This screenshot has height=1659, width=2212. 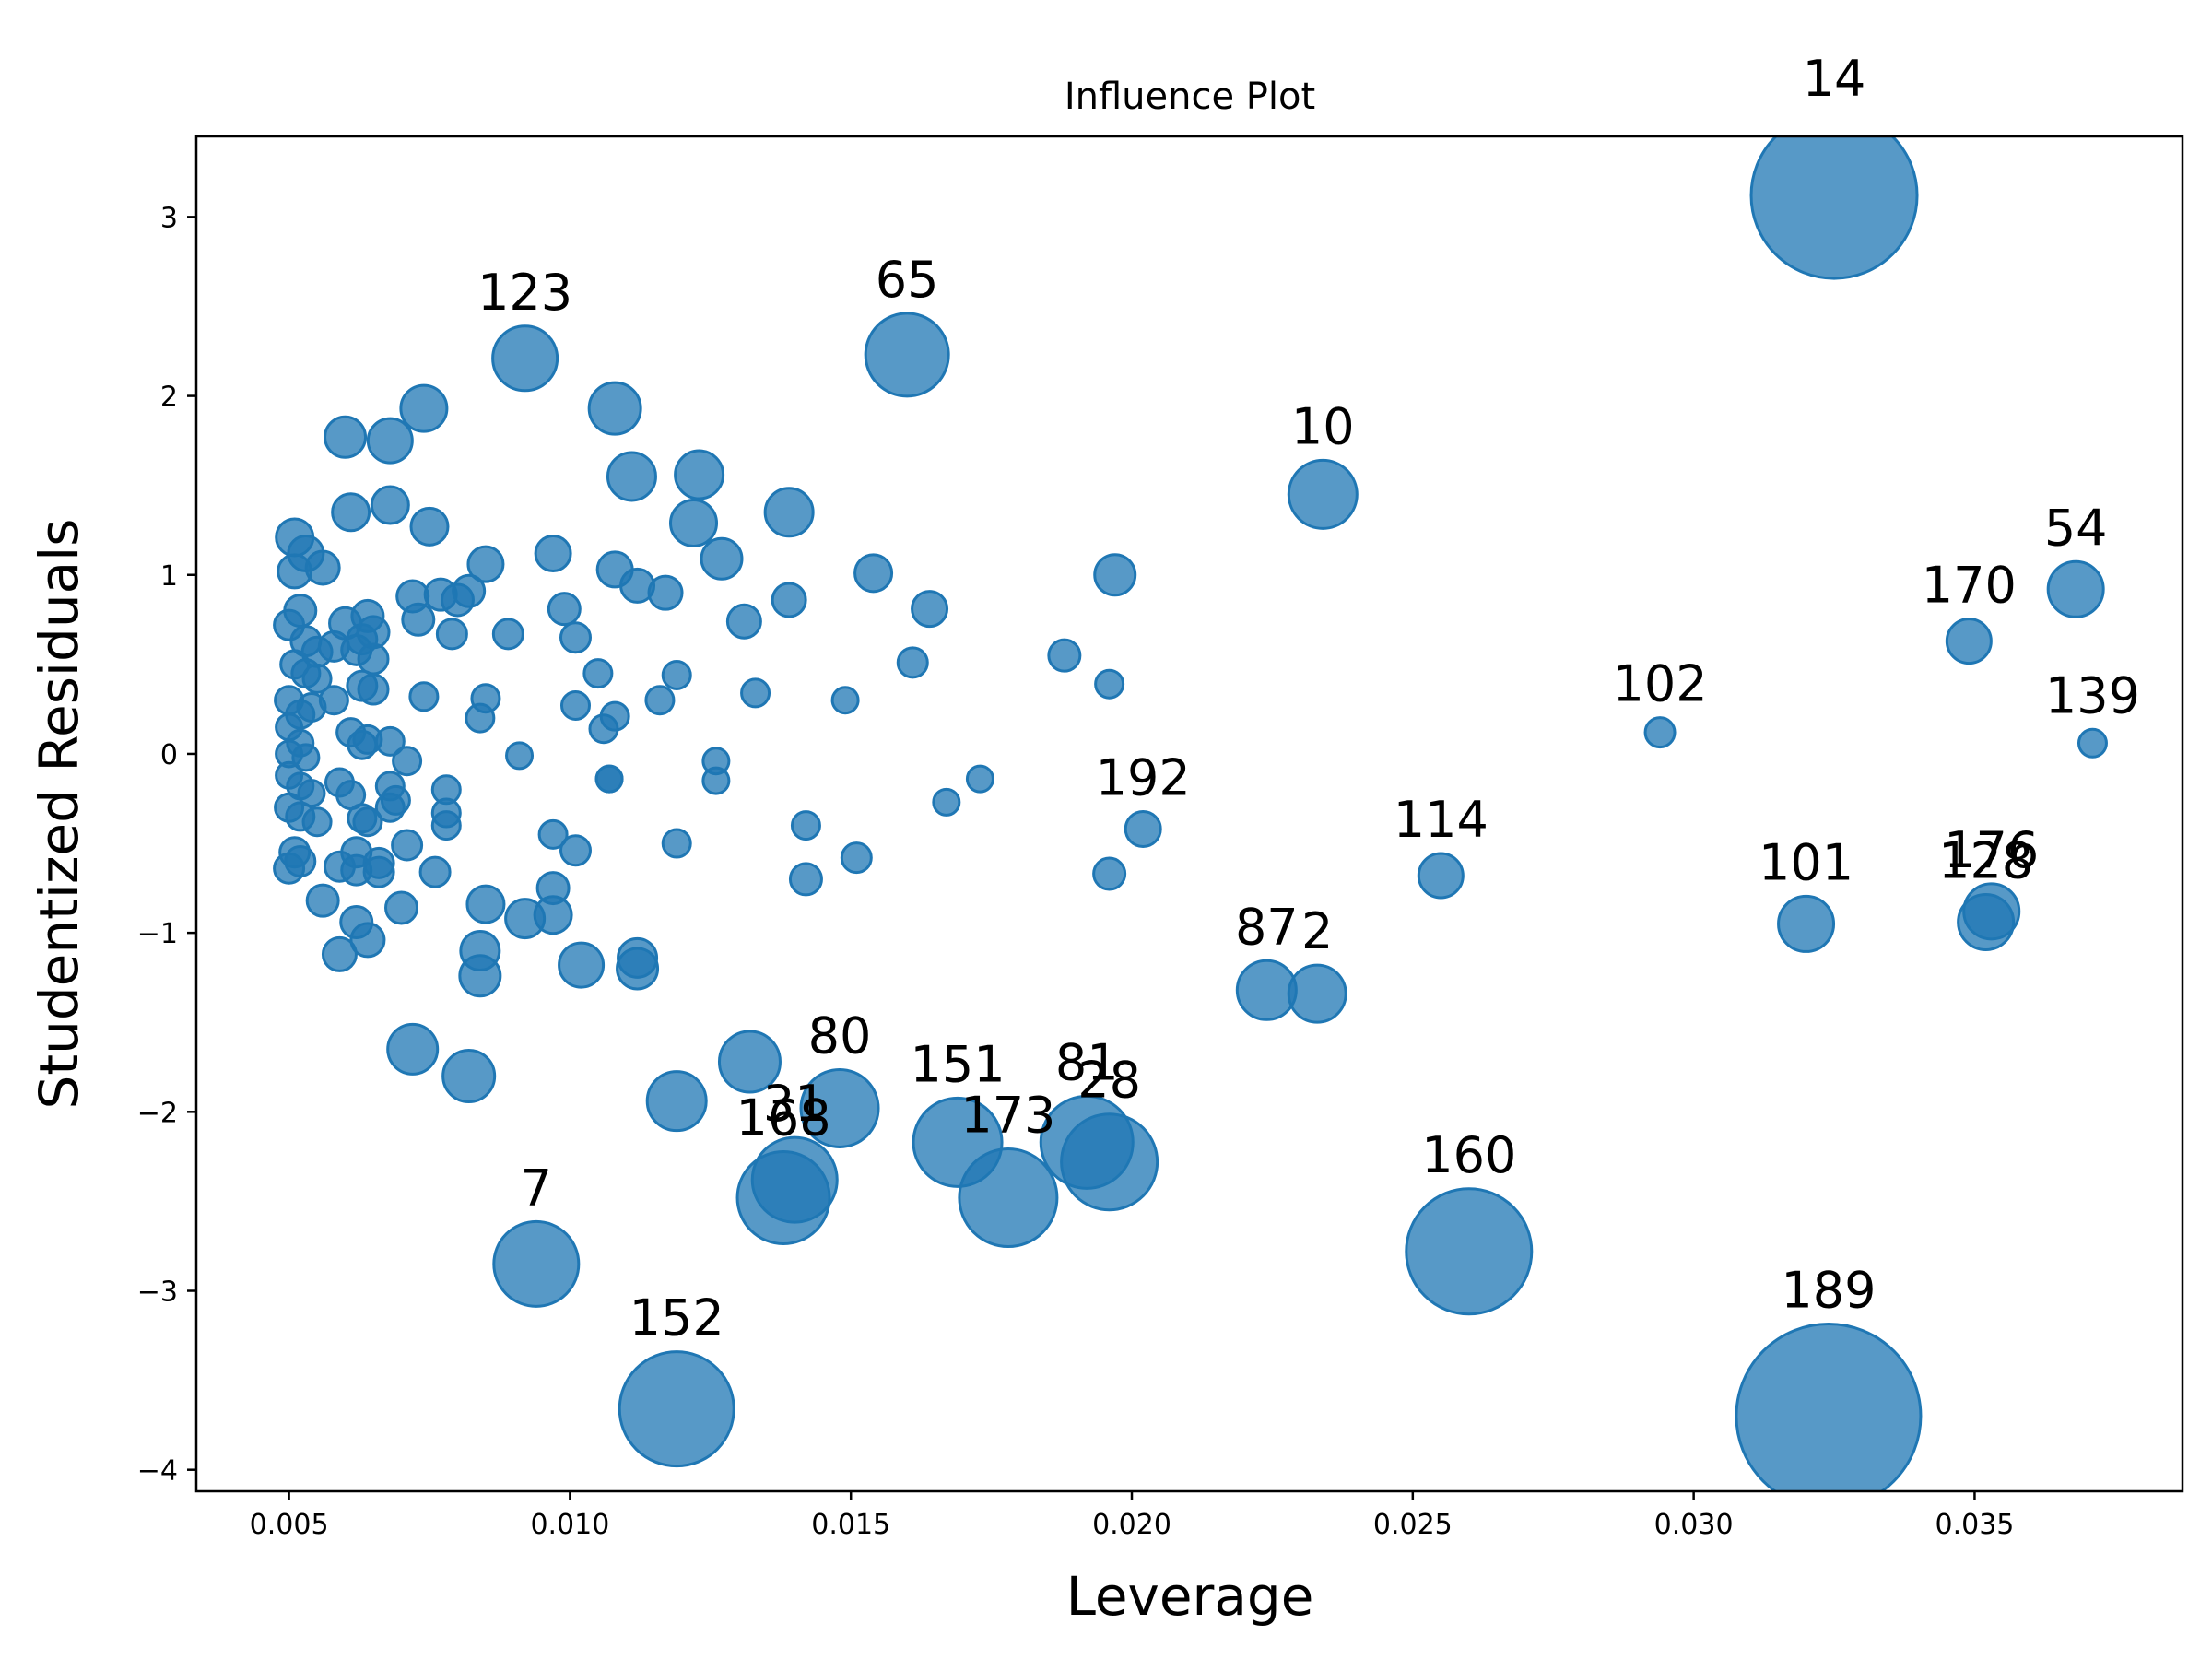 I want to click on point-label-31: 31, so click(x=795, y=1104).